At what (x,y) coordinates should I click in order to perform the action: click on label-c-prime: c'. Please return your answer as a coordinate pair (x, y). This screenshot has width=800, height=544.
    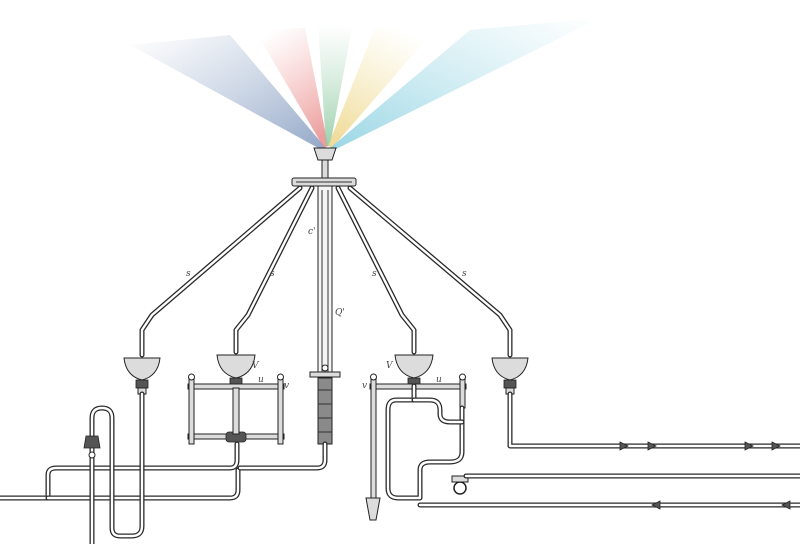
    Looking at the image, I should click on (312, 232).